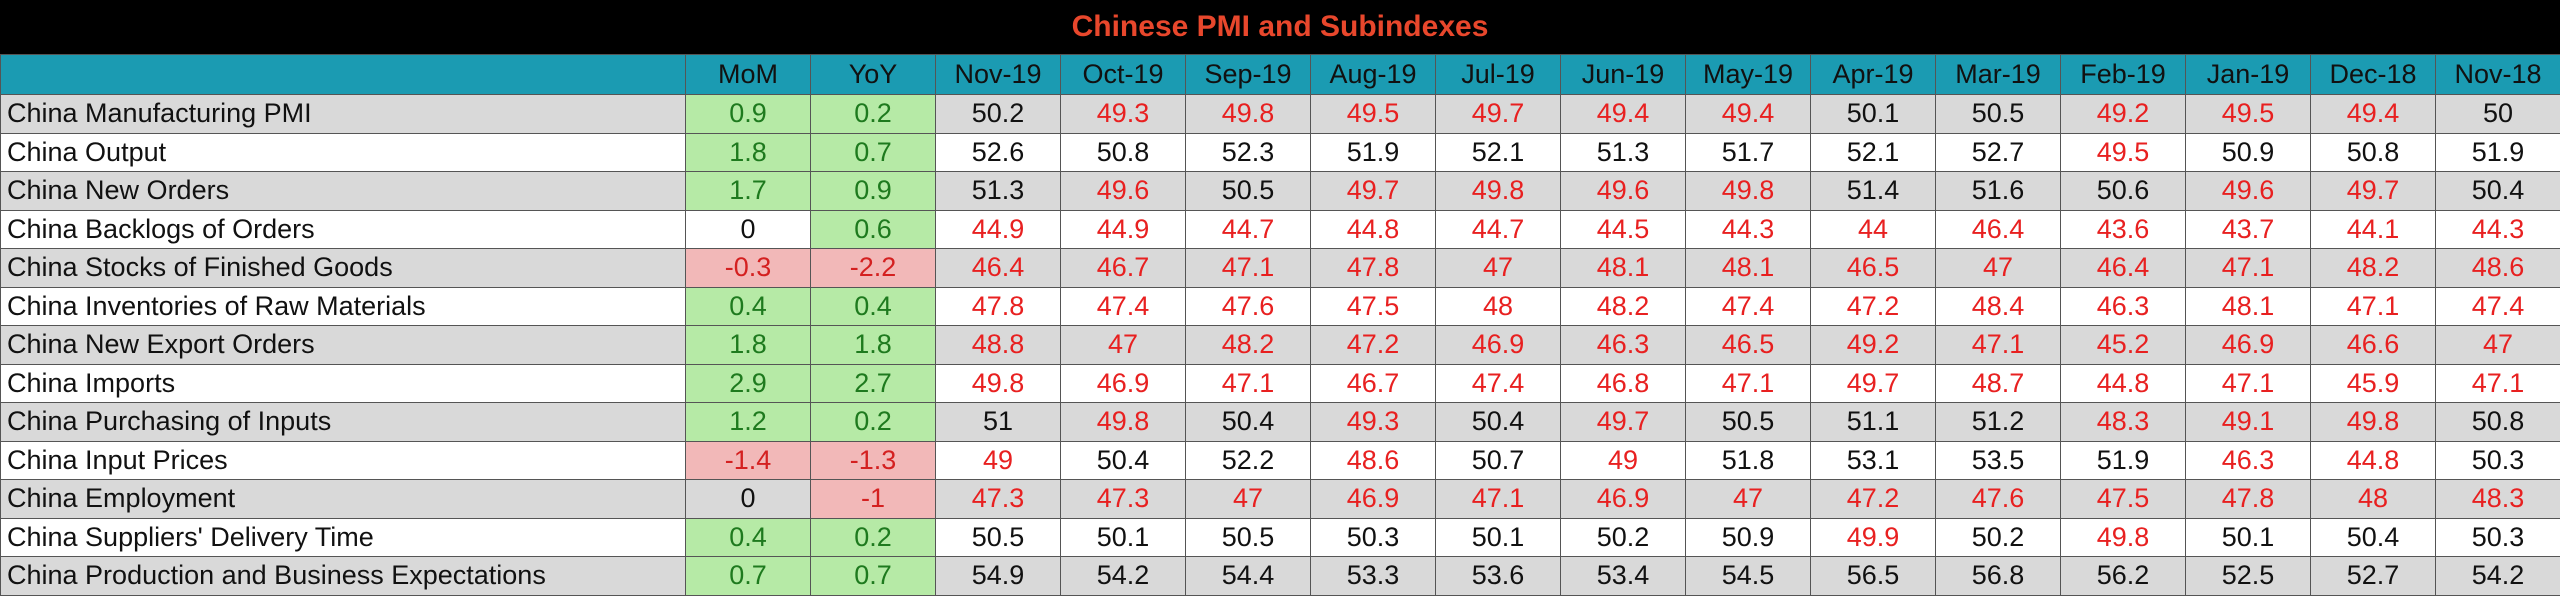  I want to click on value-cell: 53.6, so click(1498, 576).